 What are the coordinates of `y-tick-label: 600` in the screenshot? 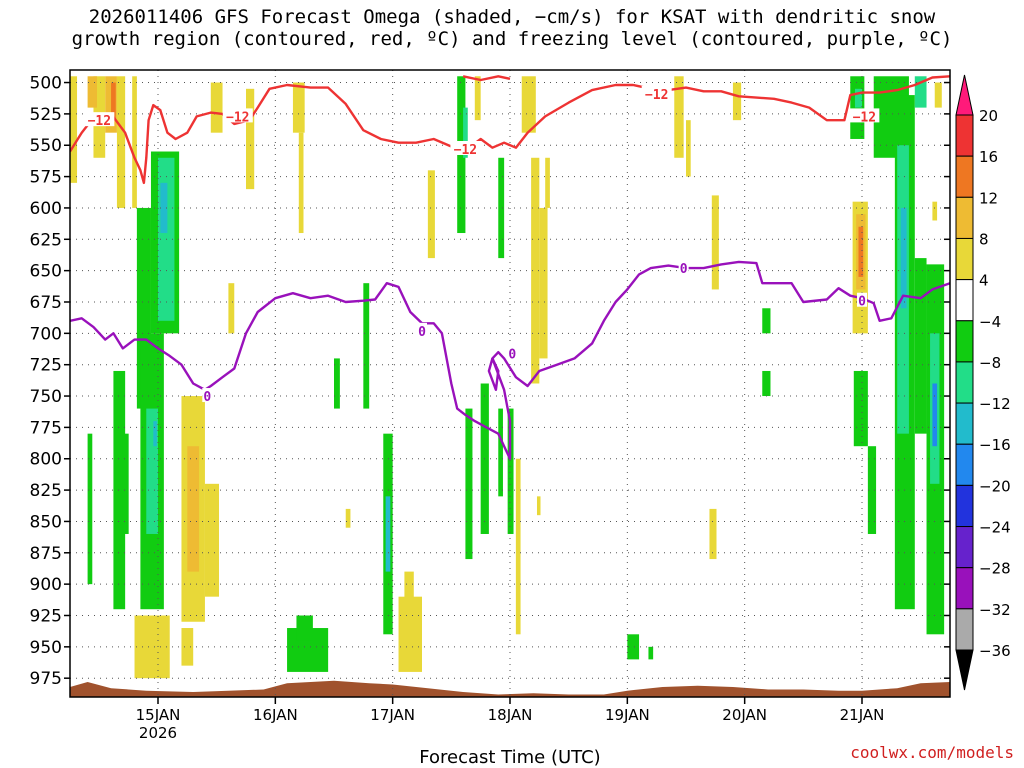 It's located at (46, 209).